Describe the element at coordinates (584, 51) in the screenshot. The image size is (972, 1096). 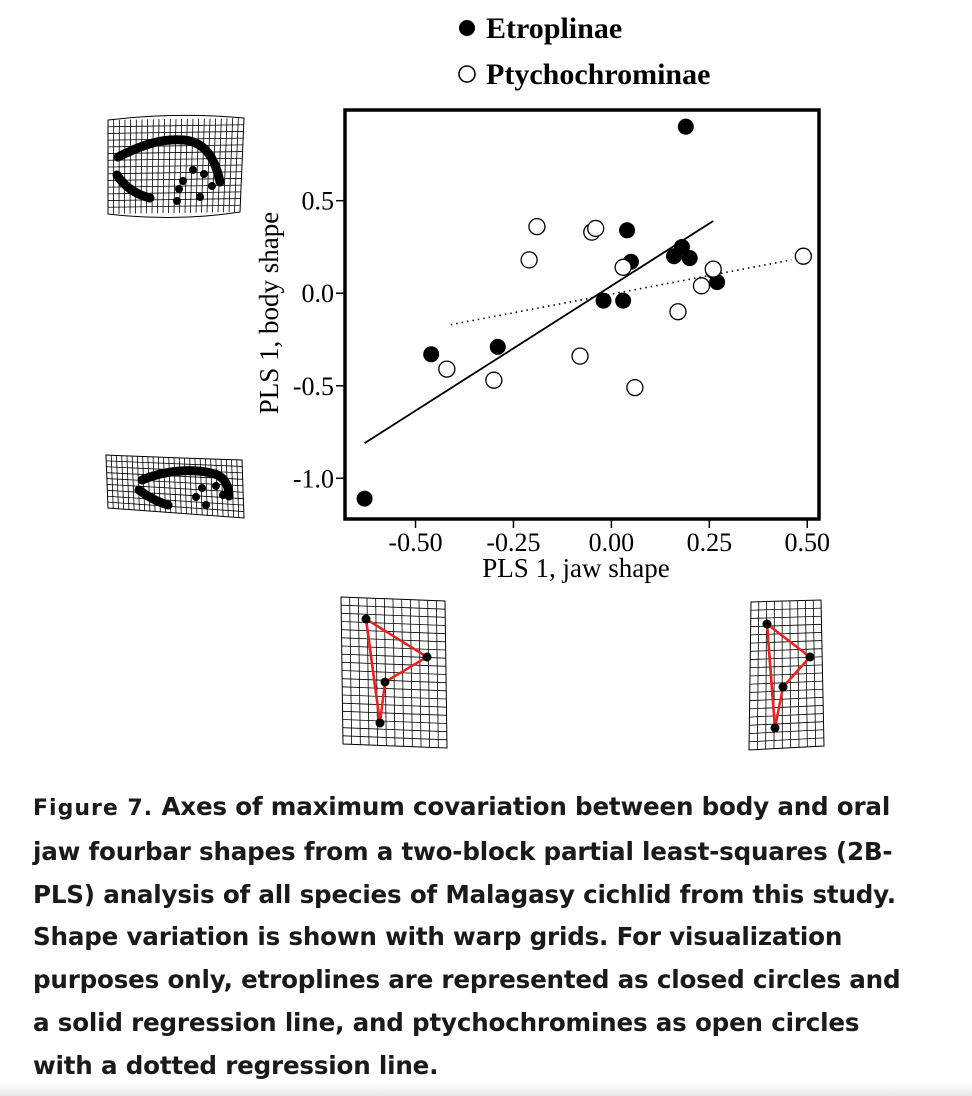
I see `legend: Etroplinae Ptychochrominae` at that location.